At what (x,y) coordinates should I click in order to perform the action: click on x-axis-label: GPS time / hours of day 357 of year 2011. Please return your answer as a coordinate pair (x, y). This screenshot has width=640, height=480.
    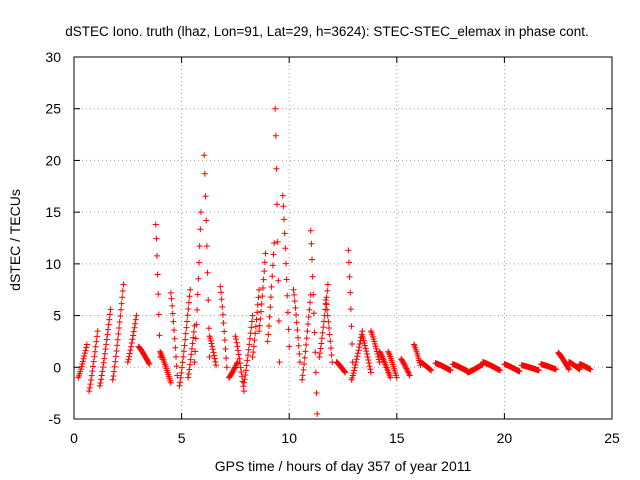
    Looking at the image, I should click on (343, 466).